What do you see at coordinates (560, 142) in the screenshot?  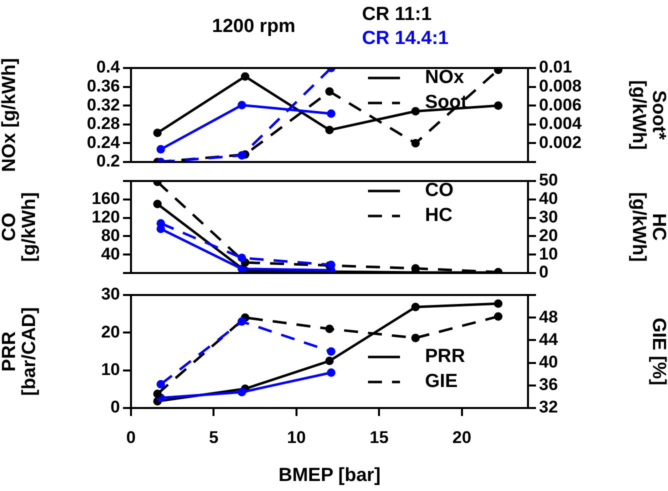 I see `y2-tick-label: 0.002` at bounding box center [560, 142].